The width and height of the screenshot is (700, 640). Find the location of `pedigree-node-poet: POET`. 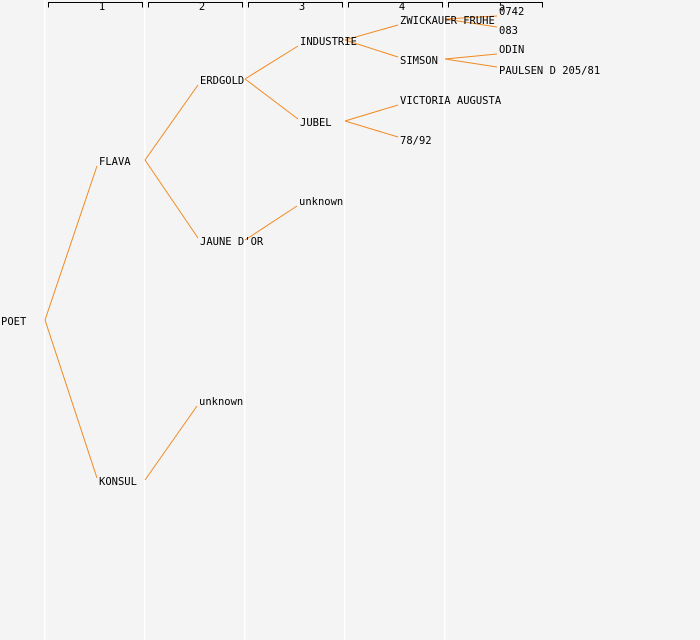

pedigree-node-poet: POET is located at coordinates (14, 322).